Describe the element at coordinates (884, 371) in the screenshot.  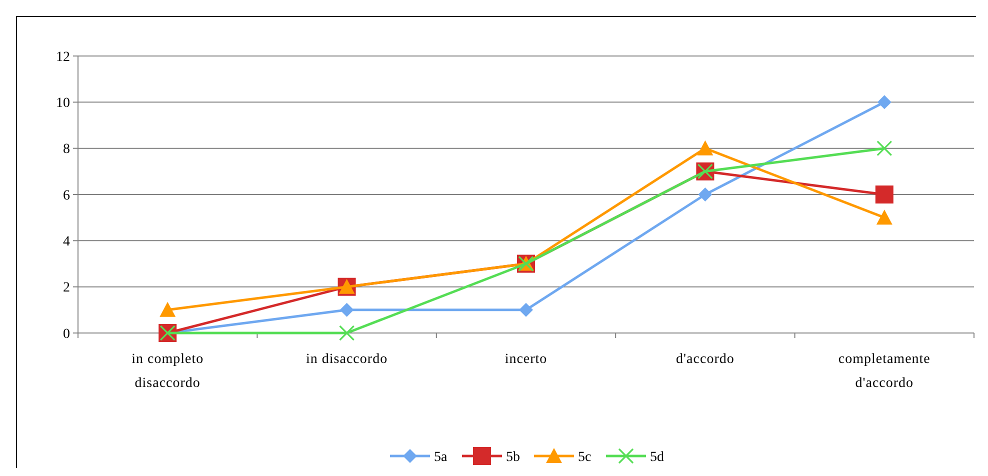
I see `x-tick-label: completamente d'accordo` at that location.